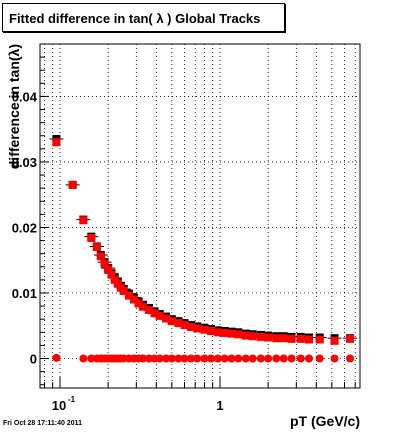 This screenshot has width=400, height=433. I want to click on y-tick-label: 0.01, so click(24, 293).